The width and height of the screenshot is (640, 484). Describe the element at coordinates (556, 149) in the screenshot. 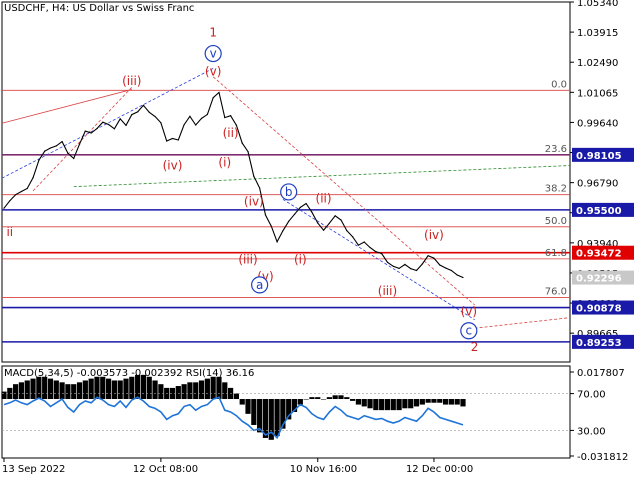

I see `fib-label: 23.6` at that location.